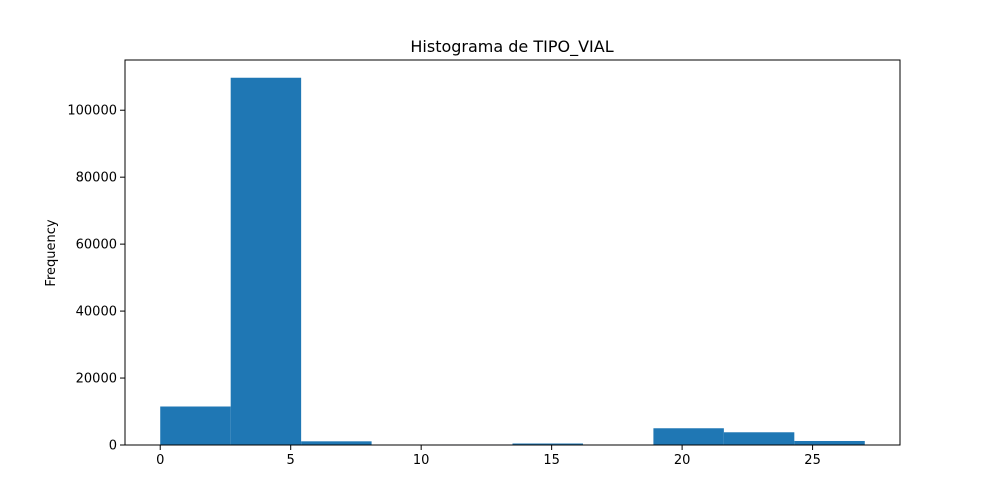 This screenshot has height=500, width=1000. What do you see at coordinates (113, 446) in the screenshot?
I see `y-tick-label: 0` at bounding box center [113, 446].